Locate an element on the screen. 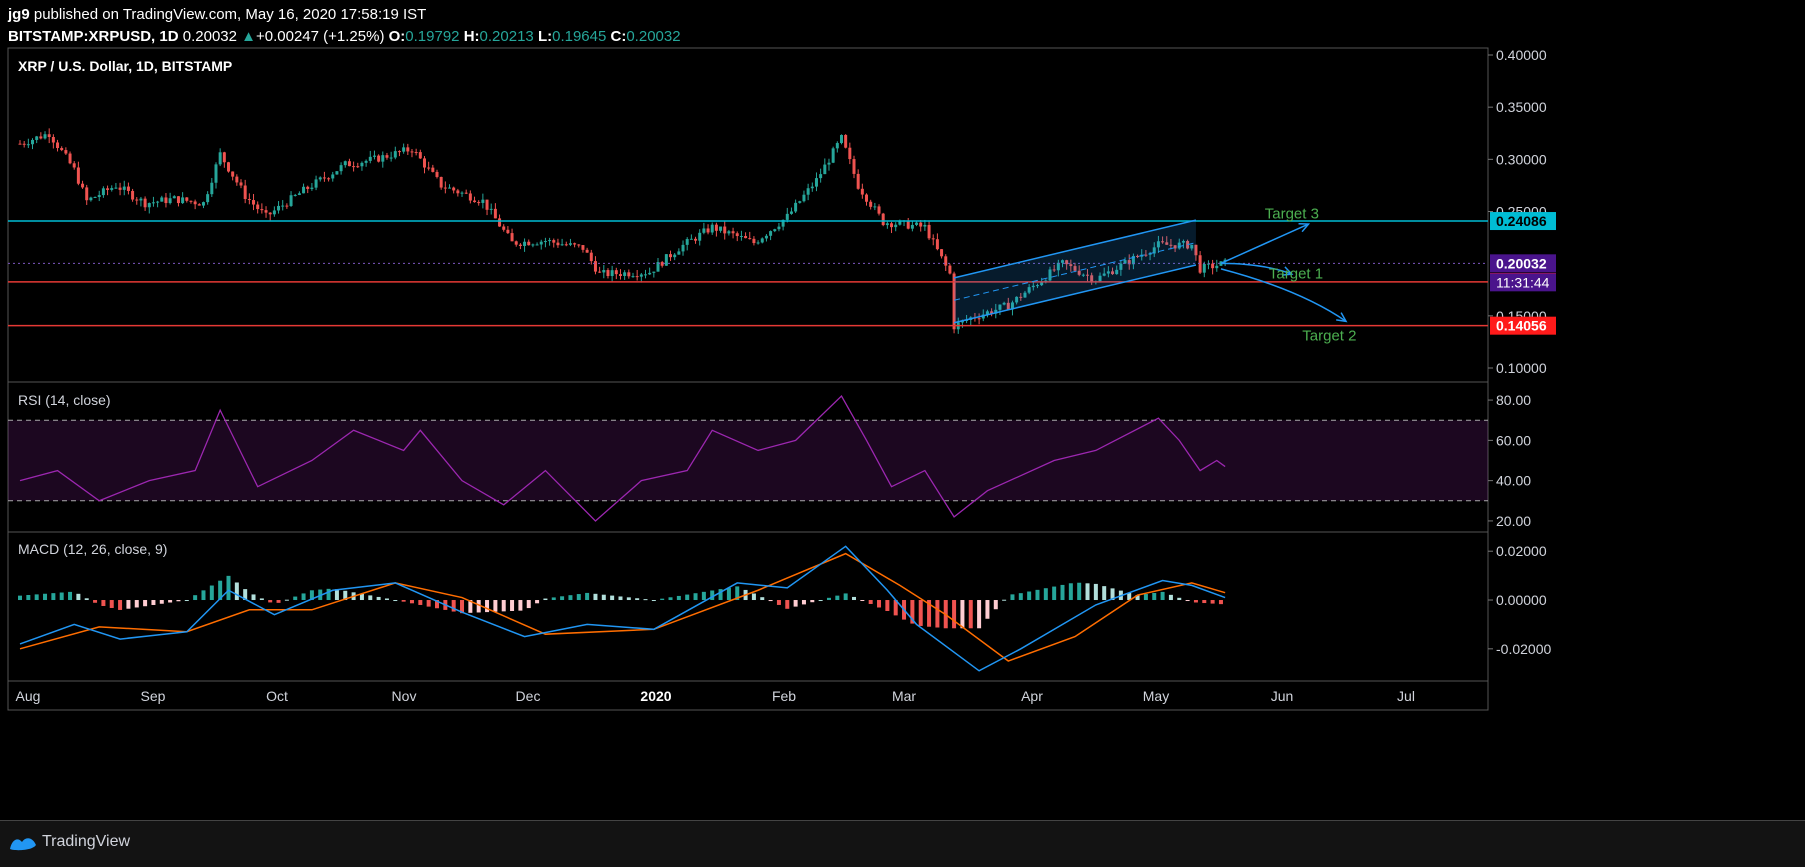 The height and width of the screenshot is (867, 1805). y-tick-label: 0.40000 is located at coordinates (1521, 55).